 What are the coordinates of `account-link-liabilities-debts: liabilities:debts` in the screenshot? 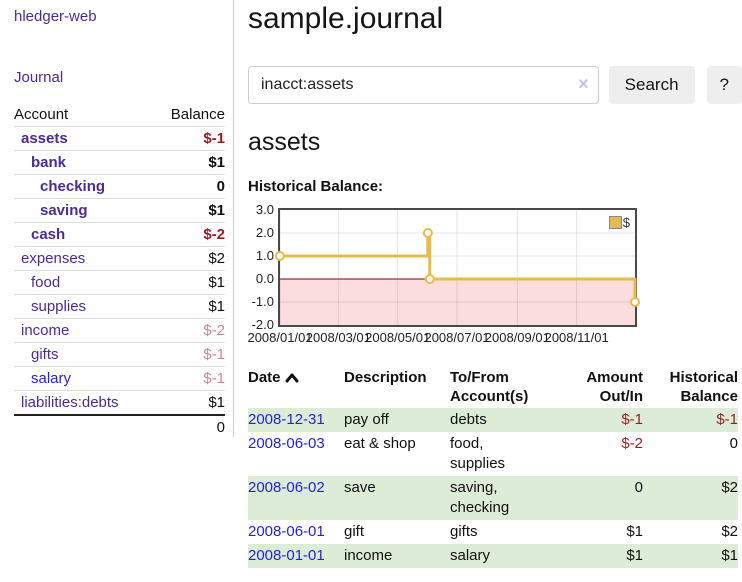 It's located at (70, 402).